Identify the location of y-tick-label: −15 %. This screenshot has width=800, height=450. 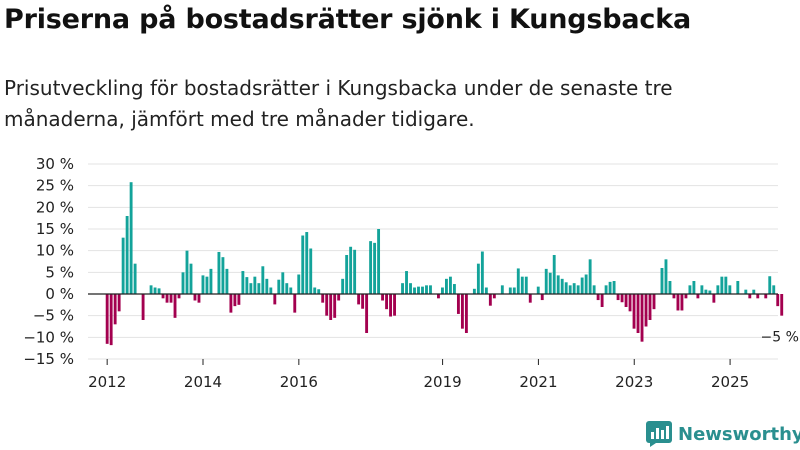
(48, 359).